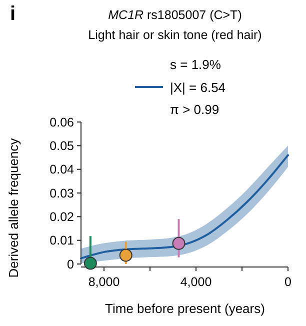 The width and height of the screenshot is (306, 326). Describe the element at coordinates (62, 122) in the screenshot. I see `y-tick-label: 0.06` at that location.